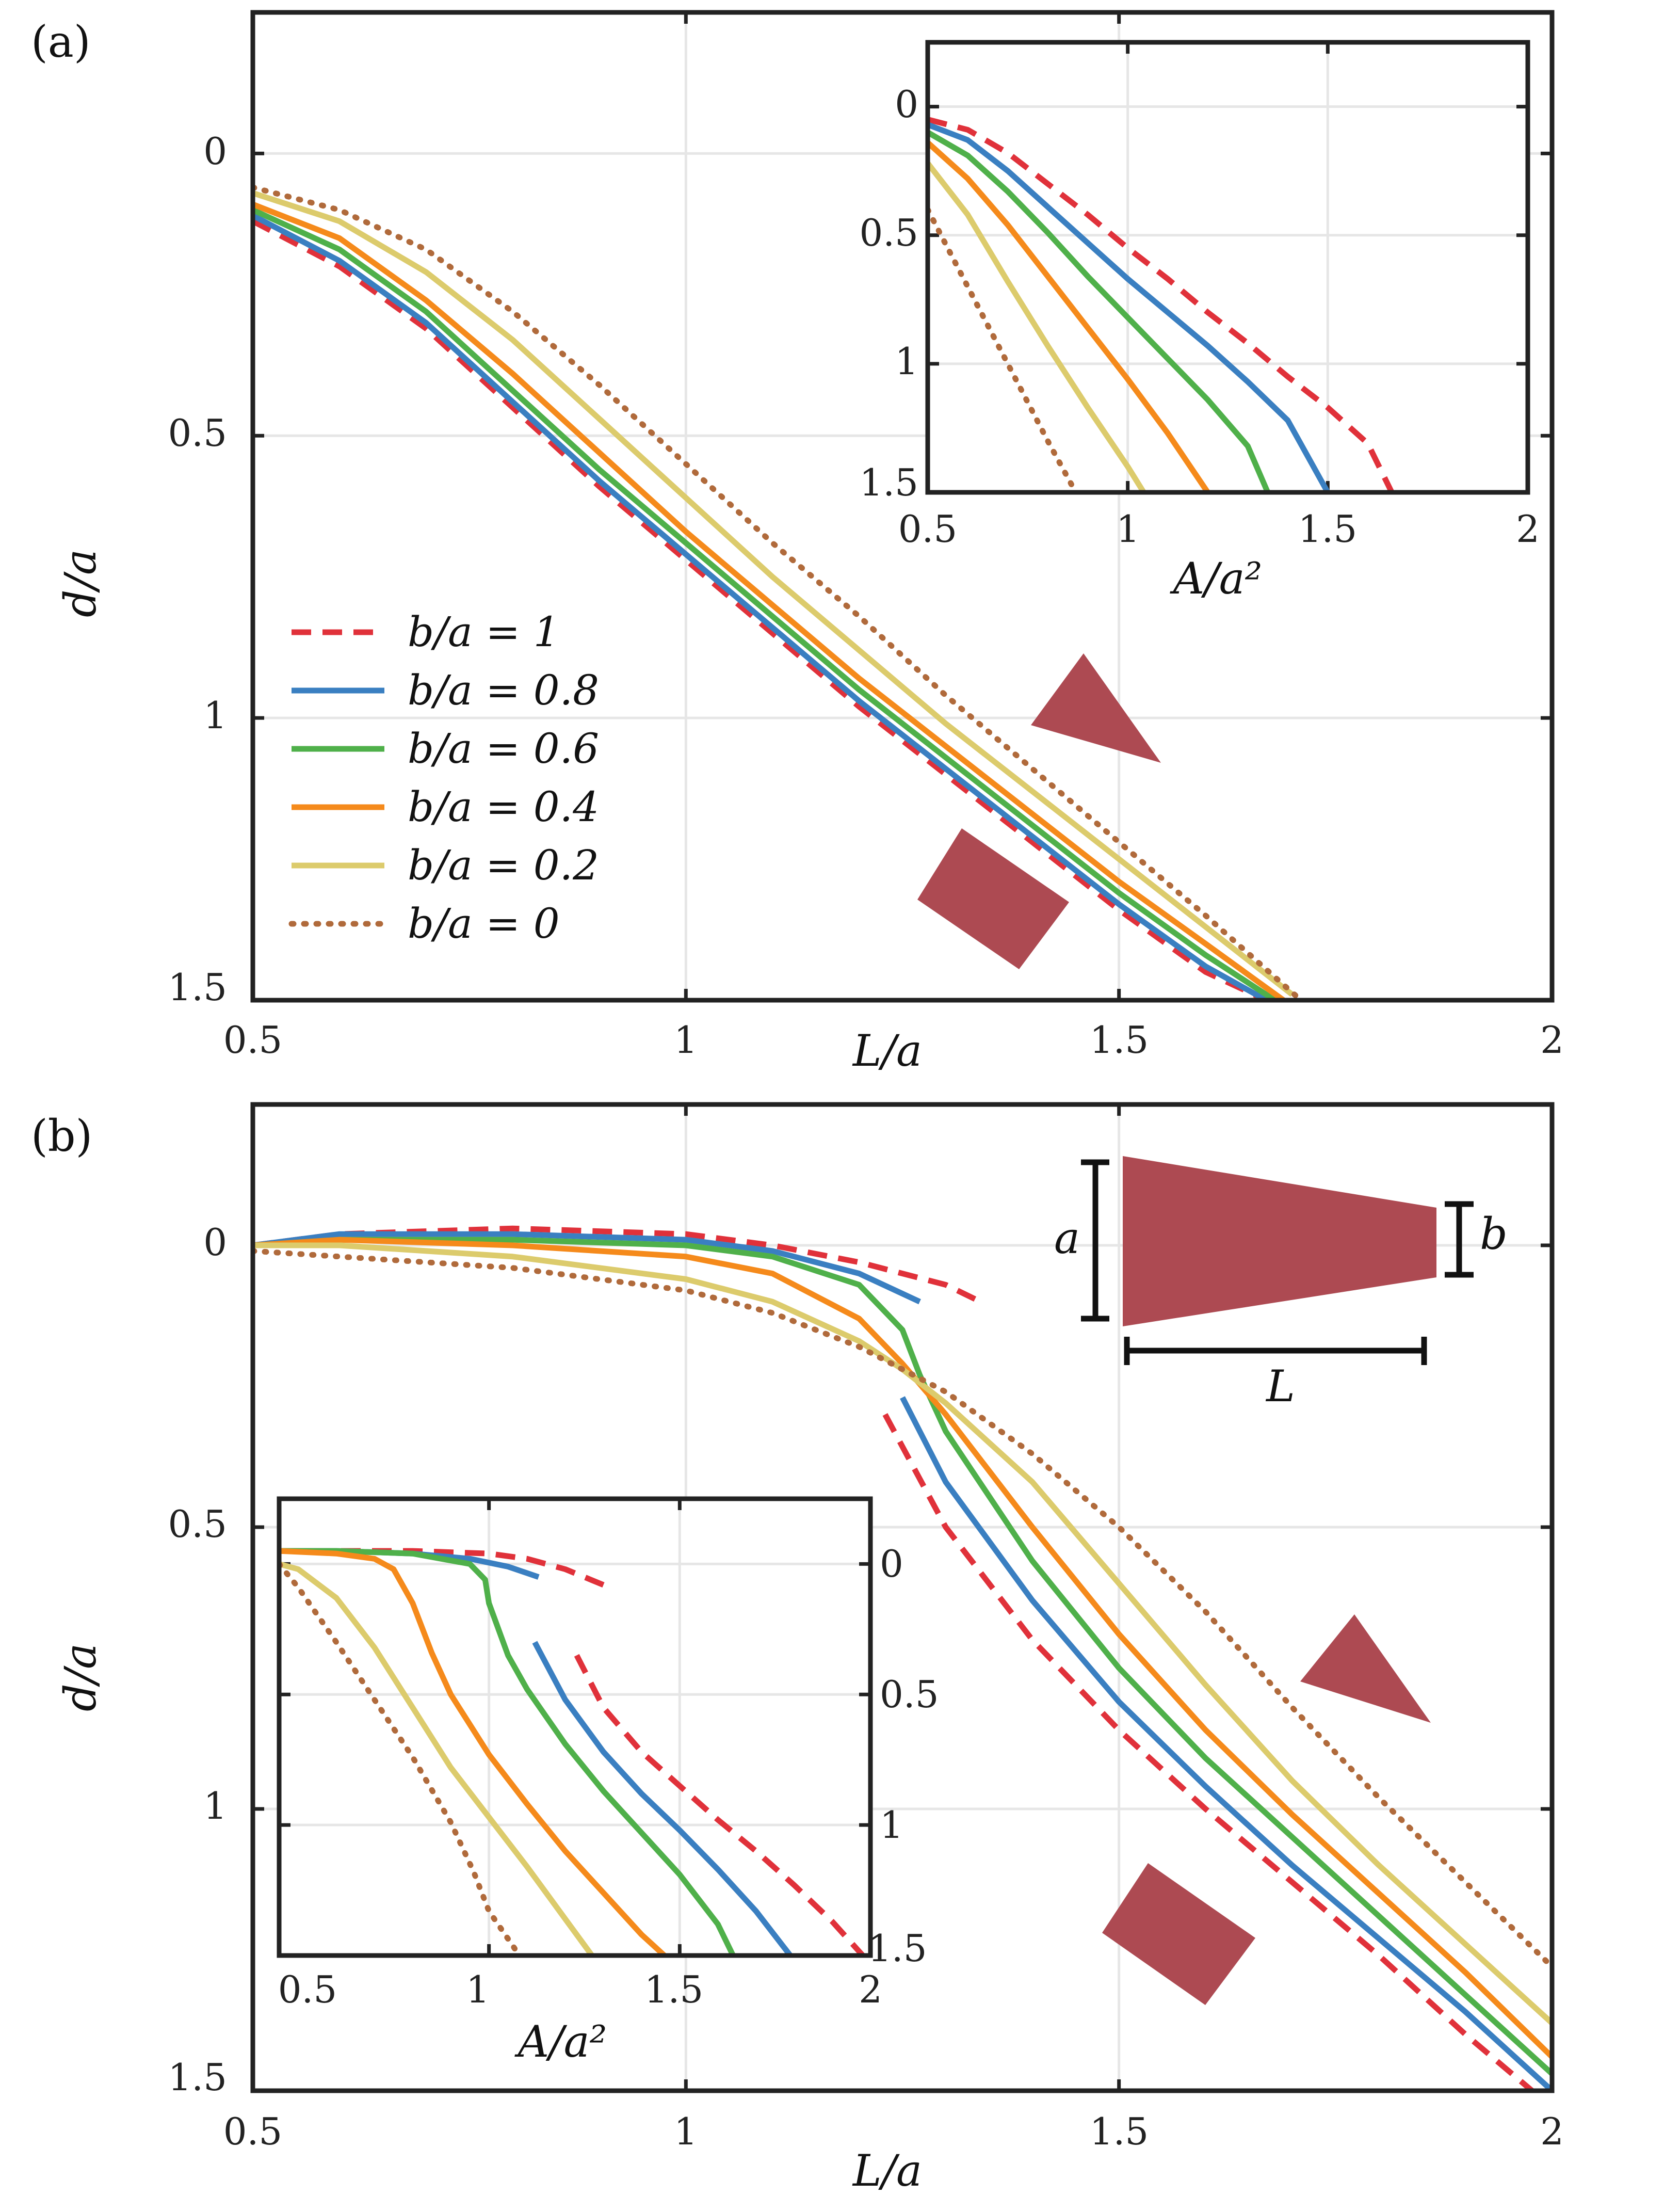 This screenshot has width=1664, height=2212. I want to click on schematic-b-bracket, so click(1459, 1239).